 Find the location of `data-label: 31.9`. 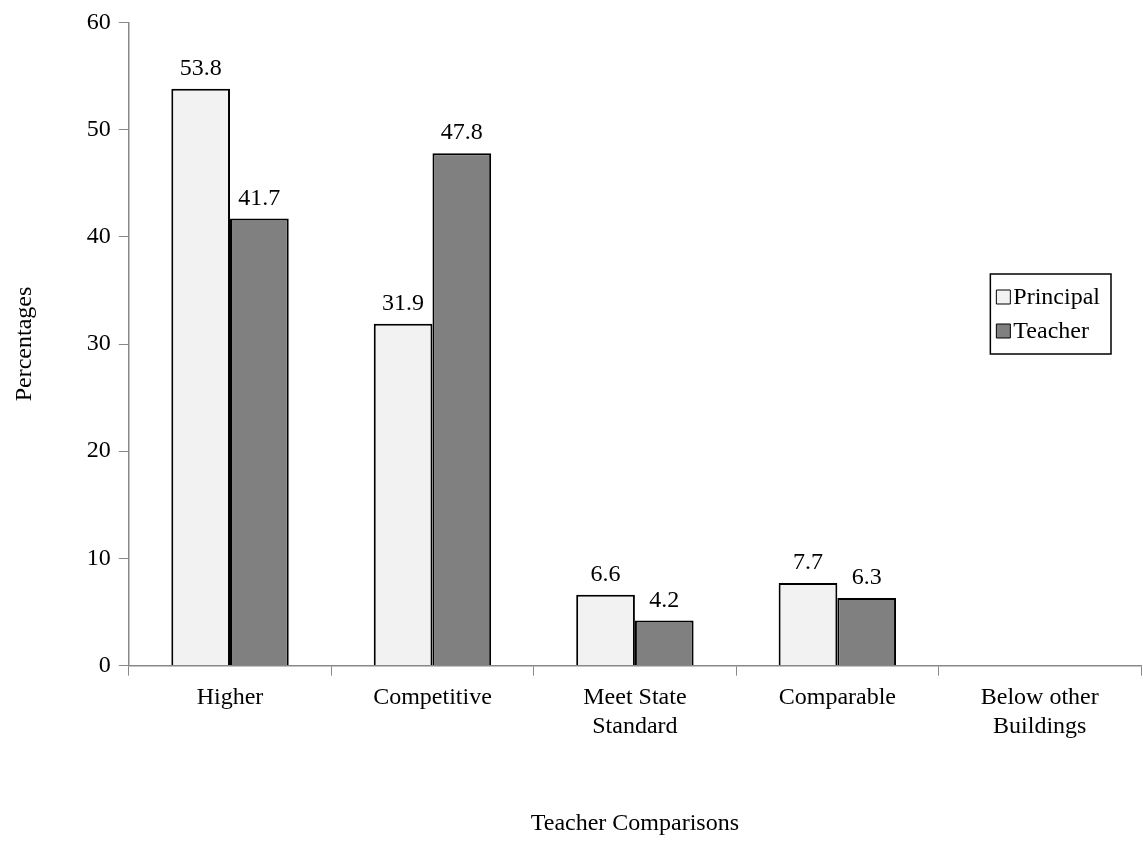

data-label: 31.9 is located at coordinates (403, 301).